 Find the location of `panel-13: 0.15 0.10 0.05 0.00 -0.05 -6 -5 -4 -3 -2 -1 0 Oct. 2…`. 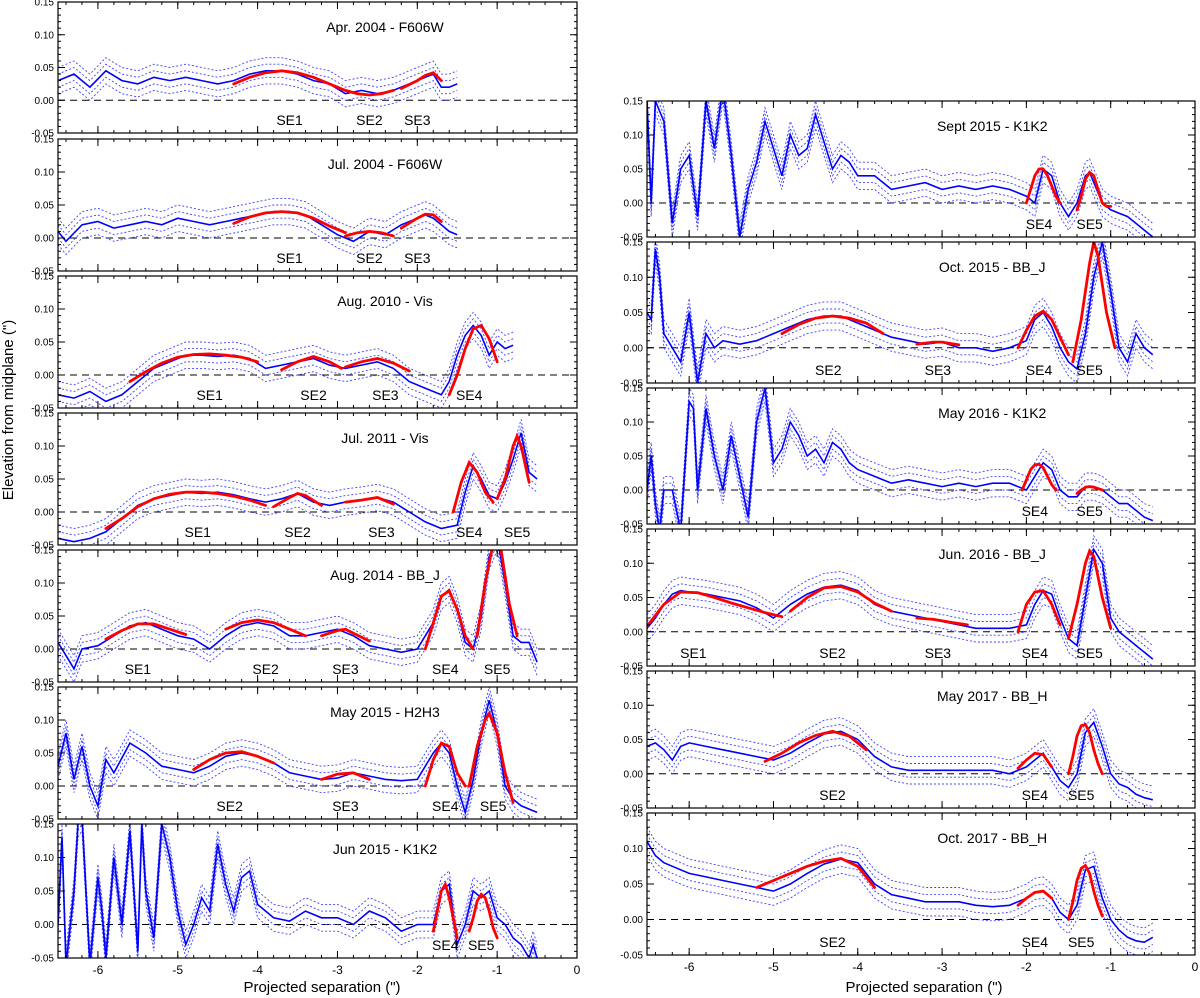

panel-13: 0.15 0.10 0.05 0.00 -0.05 -6 -5 -4 -3 -2 -1 0 Oct. 2… is located at coordinates (909, 892).